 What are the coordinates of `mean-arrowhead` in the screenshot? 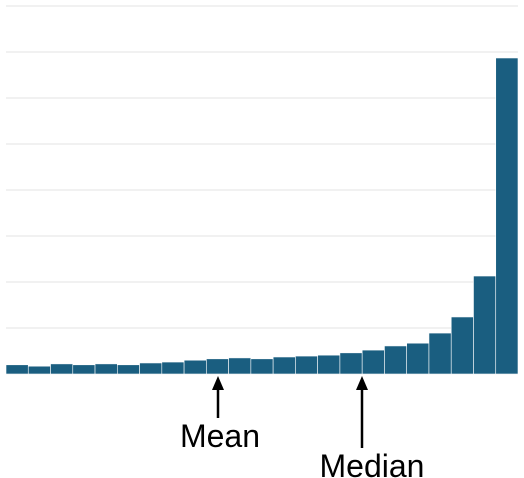 It's located at (218, 383).